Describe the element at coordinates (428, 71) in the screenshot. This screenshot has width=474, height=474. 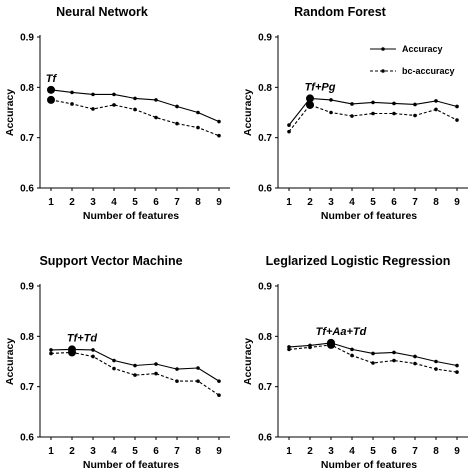
I see `legend-entry-bc-accuracy: bc-accuracy` at that location.